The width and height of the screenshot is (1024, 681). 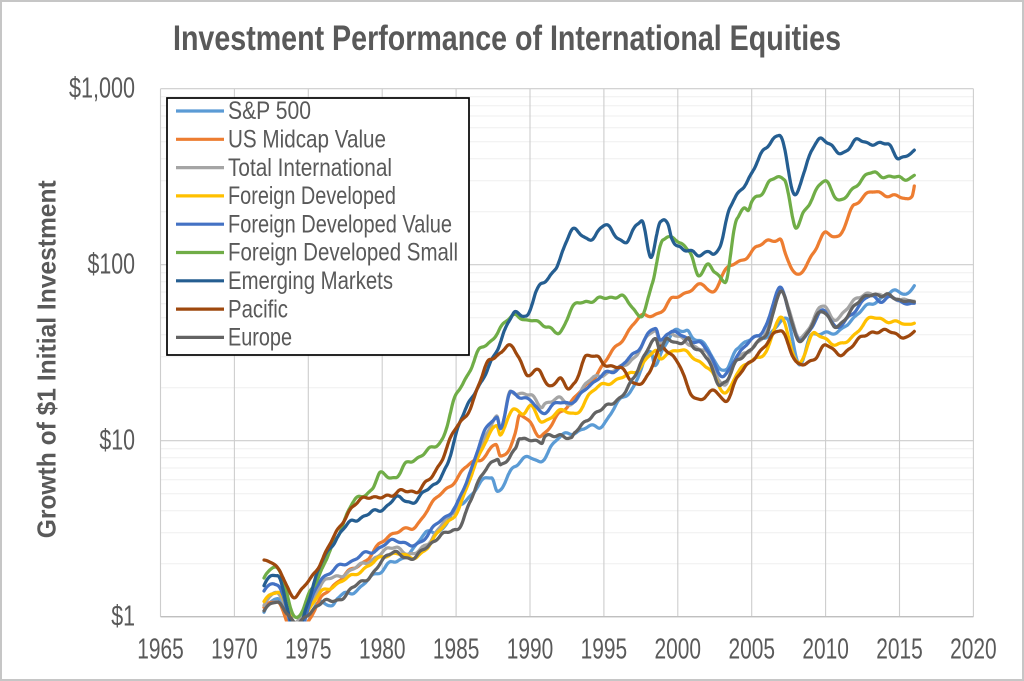 I want to click on svg-text: Foreign Developed, so click(x=312, y=196).